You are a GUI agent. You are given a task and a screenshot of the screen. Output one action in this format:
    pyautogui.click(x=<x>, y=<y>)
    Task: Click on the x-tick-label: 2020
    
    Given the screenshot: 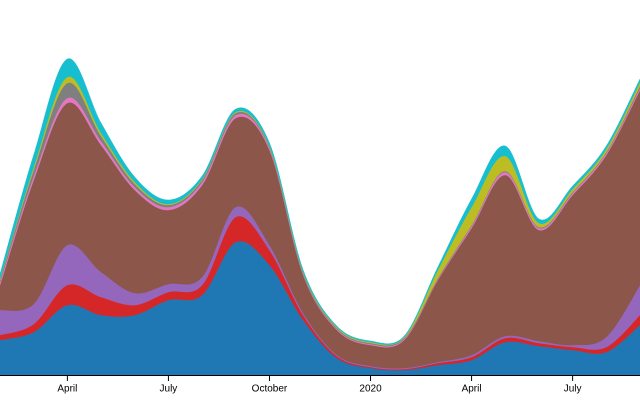 What is the action you would take?
    pyautogui.click(x=370, y=389)
    